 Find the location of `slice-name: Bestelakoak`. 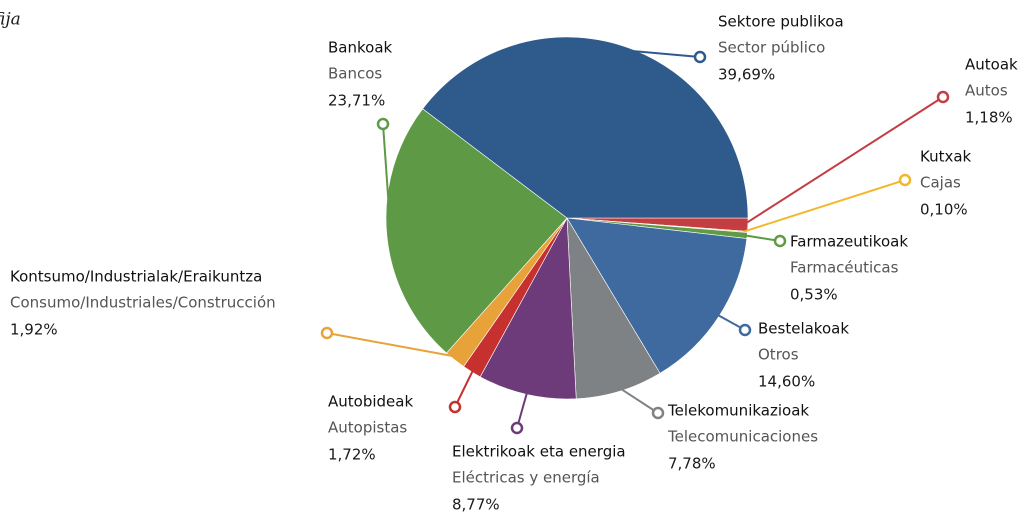

slice-name: Bestelakoak is located at coordinates (803, 329).